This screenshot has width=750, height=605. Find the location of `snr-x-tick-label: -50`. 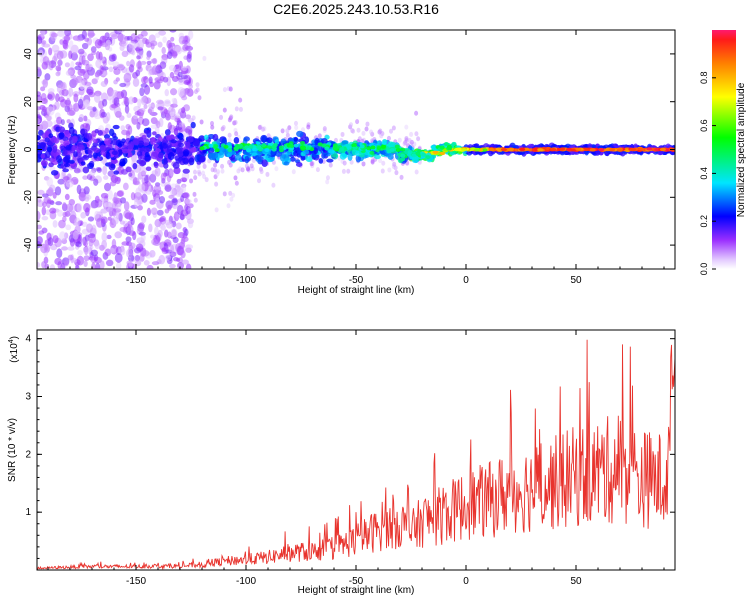

snr-x-tick-label: -50 is located at coordinates (356, 581).